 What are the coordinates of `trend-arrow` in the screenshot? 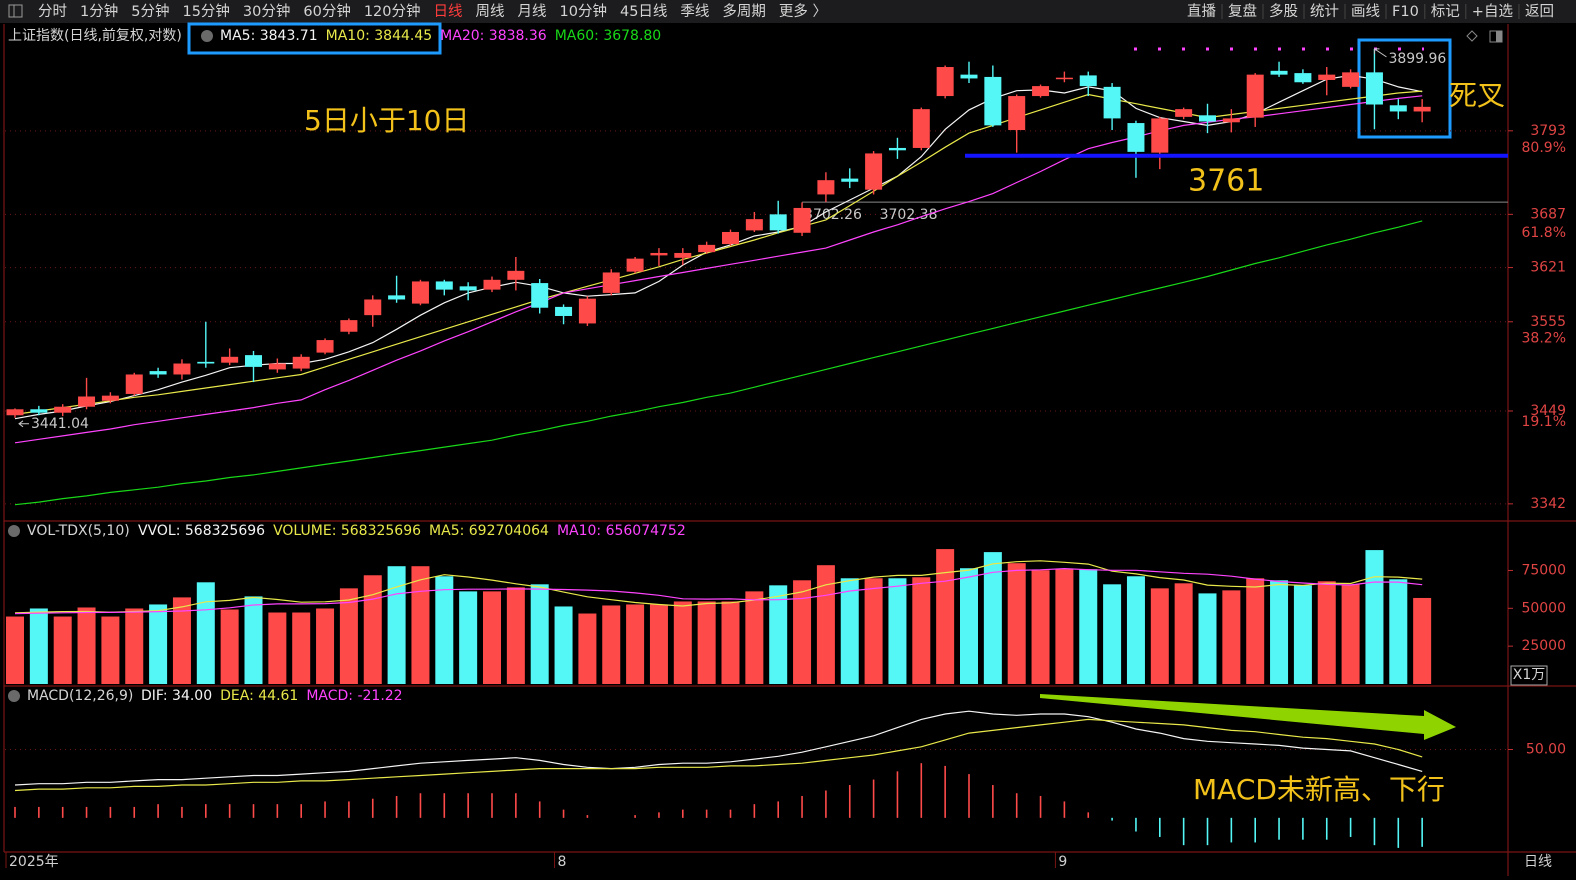 It's located at (1248, 717).